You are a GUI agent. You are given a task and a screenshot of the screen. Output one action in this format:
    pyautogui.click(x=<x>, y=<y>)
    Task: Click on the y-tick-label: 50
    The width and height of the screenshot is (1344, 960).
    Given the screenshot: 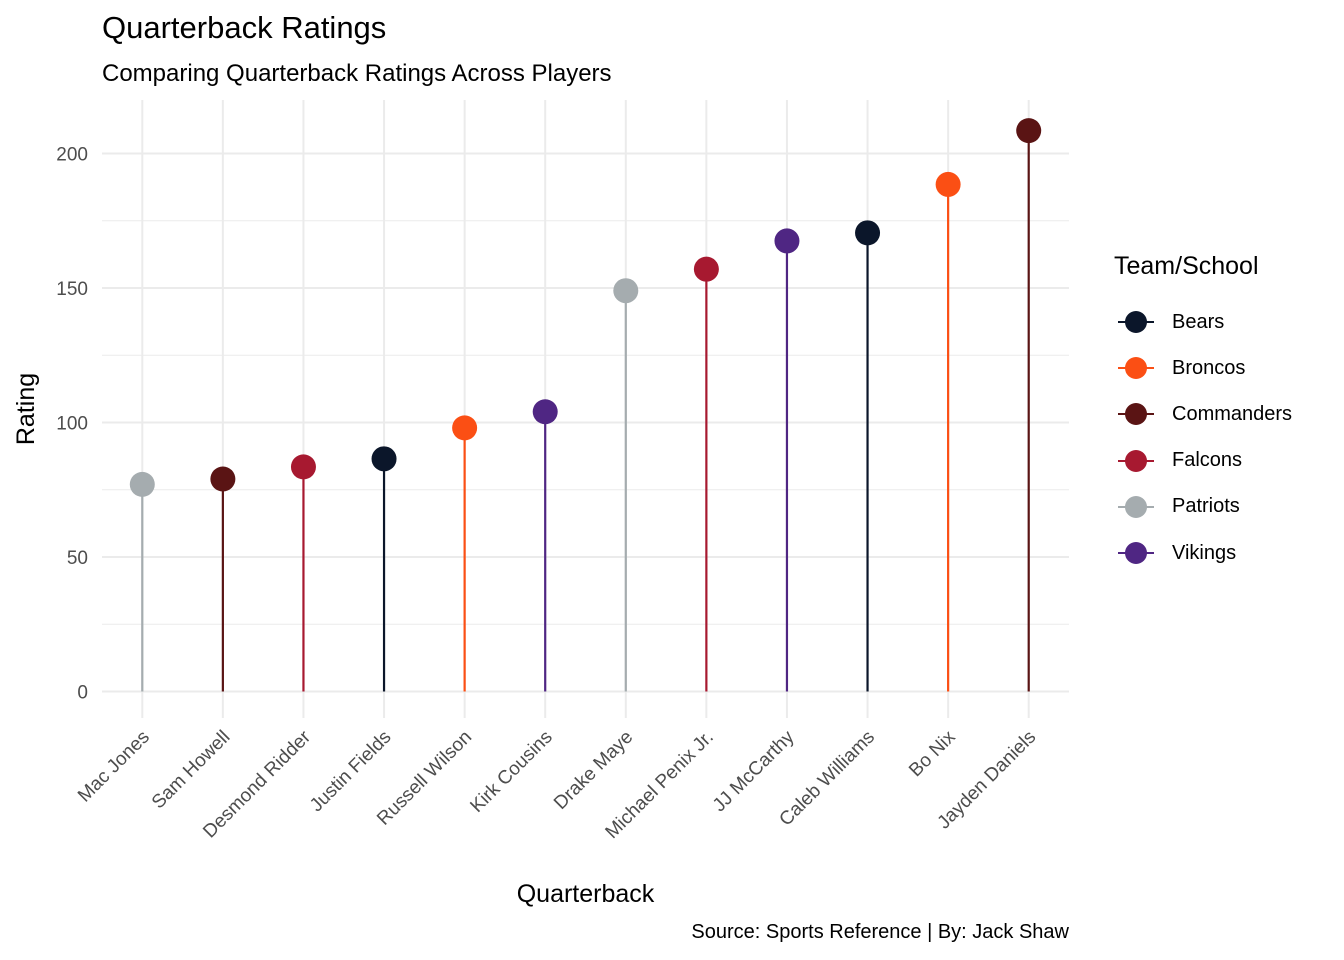 What is the action you would take?
    pyautogui.click(x=77, y=558)
    